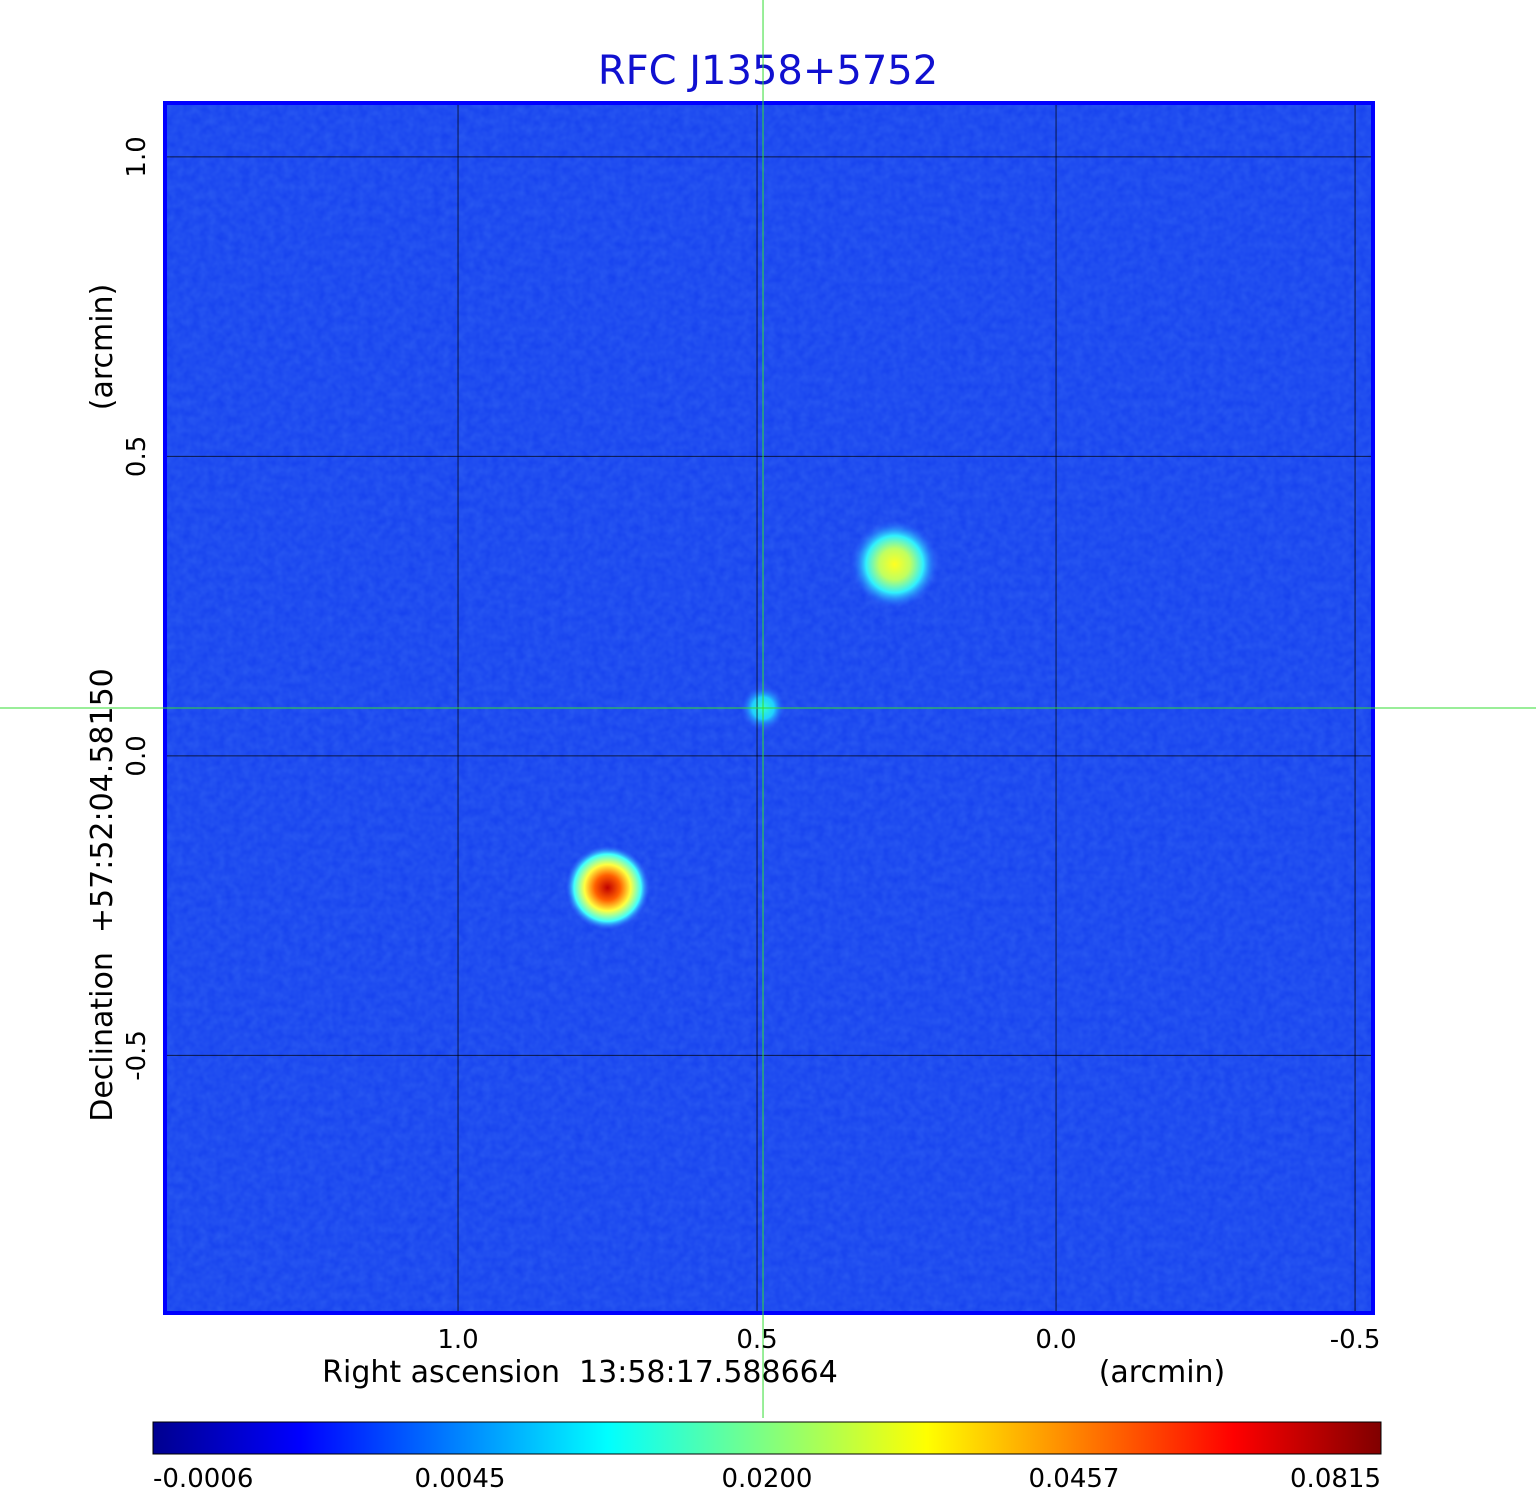 The image size is (1536, 1511). I want to click on y-tick-label: 0.0, so click(137, 755).